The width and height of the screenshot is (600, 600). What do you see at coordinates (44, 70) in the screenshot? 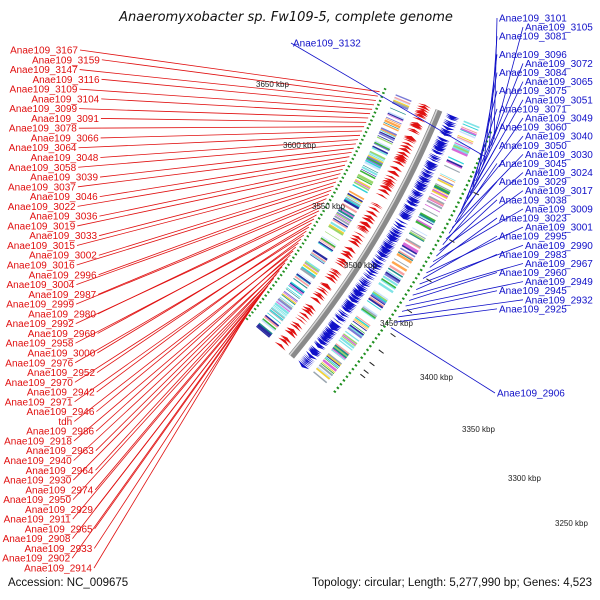
I see `left-gene-label: Anae109_3147` at bounding box center [44, 70].